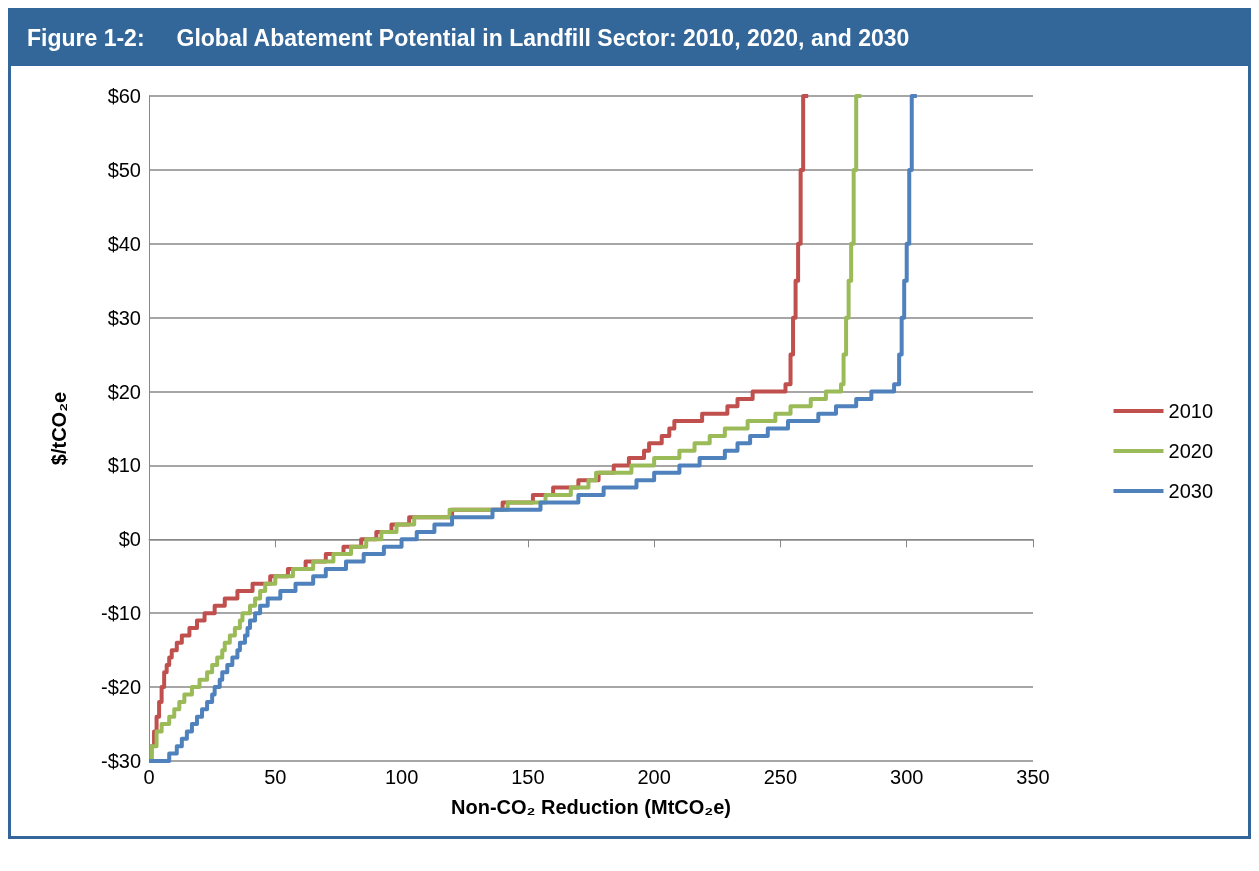  I want to click on x-axis-title: Non-CO₂ Reduction (MtCO₂e), so click(591, 807).